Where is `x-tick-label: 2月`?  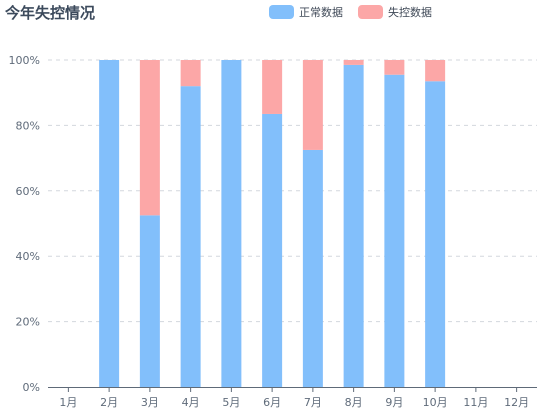 x-tick-label: 2月 is located at coordinates (109, 402).